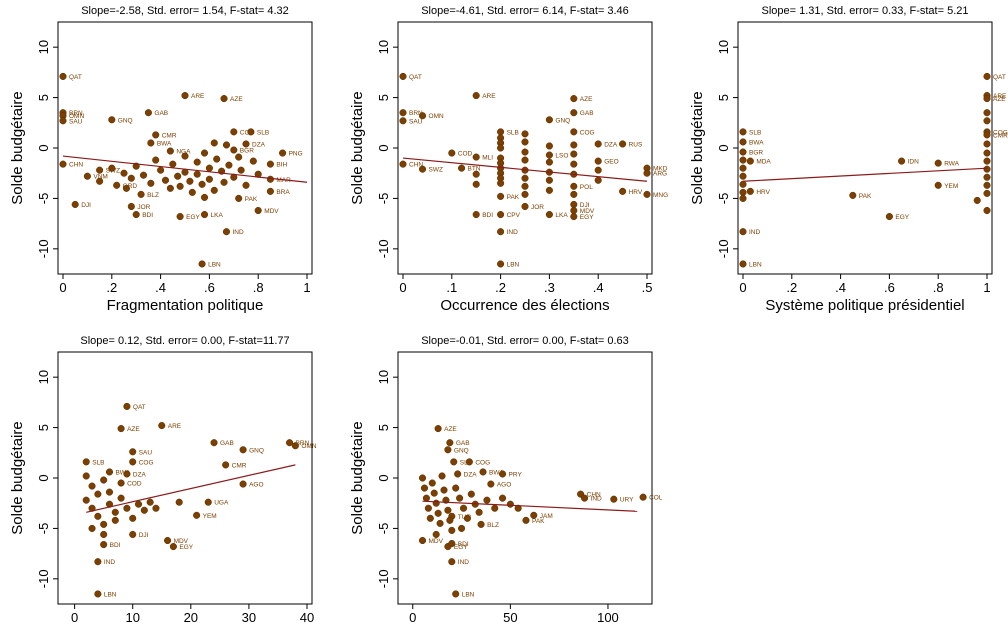 This screenshot has height=629, width=1008. I want to click on point-label: IND, so click(464, 562).